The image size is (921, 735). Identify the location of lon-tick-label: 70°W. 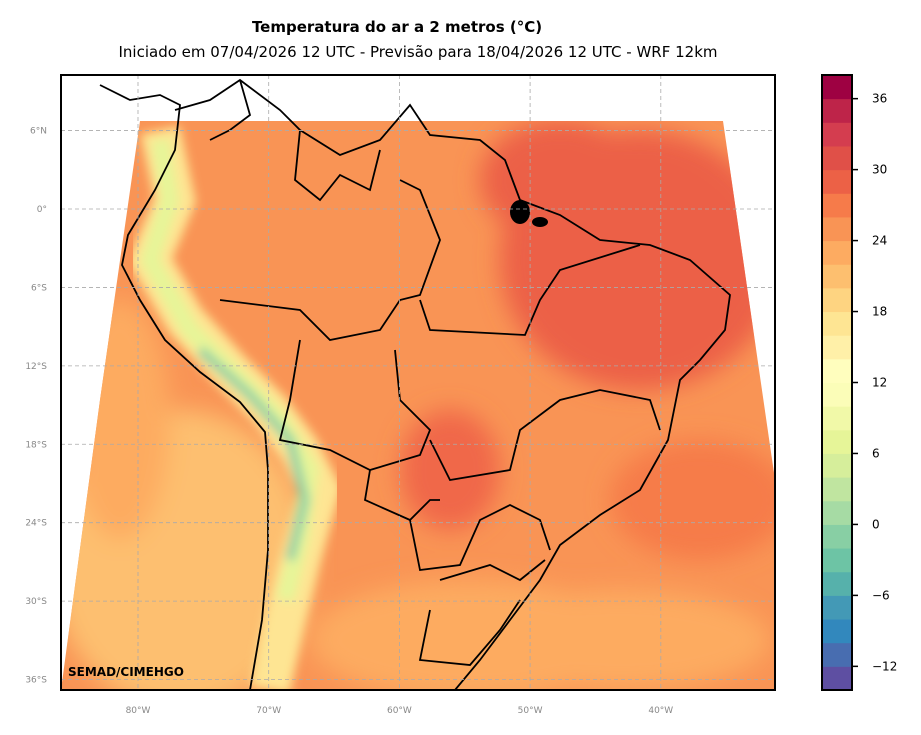
(268, 711).